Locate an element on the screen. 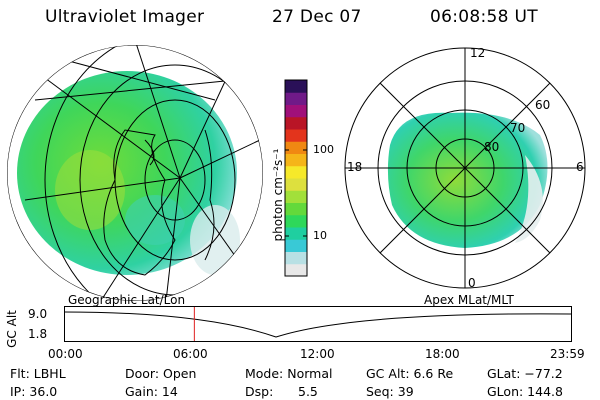 The width and height of the screenshot is (600, 400). geographic-caption: Geographic Lat/Lon is located at coordinates (127, 300).